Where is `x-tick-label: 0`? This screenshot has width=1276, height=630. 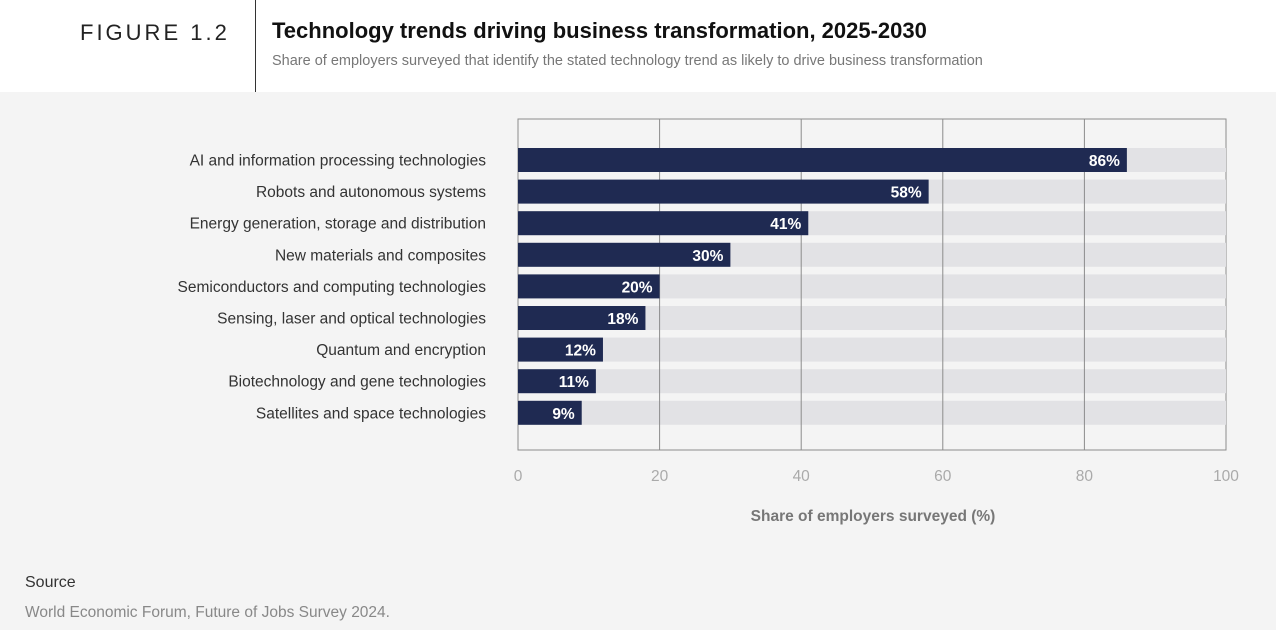 x-tick-label: 0 is located at coordinates (518, 476).